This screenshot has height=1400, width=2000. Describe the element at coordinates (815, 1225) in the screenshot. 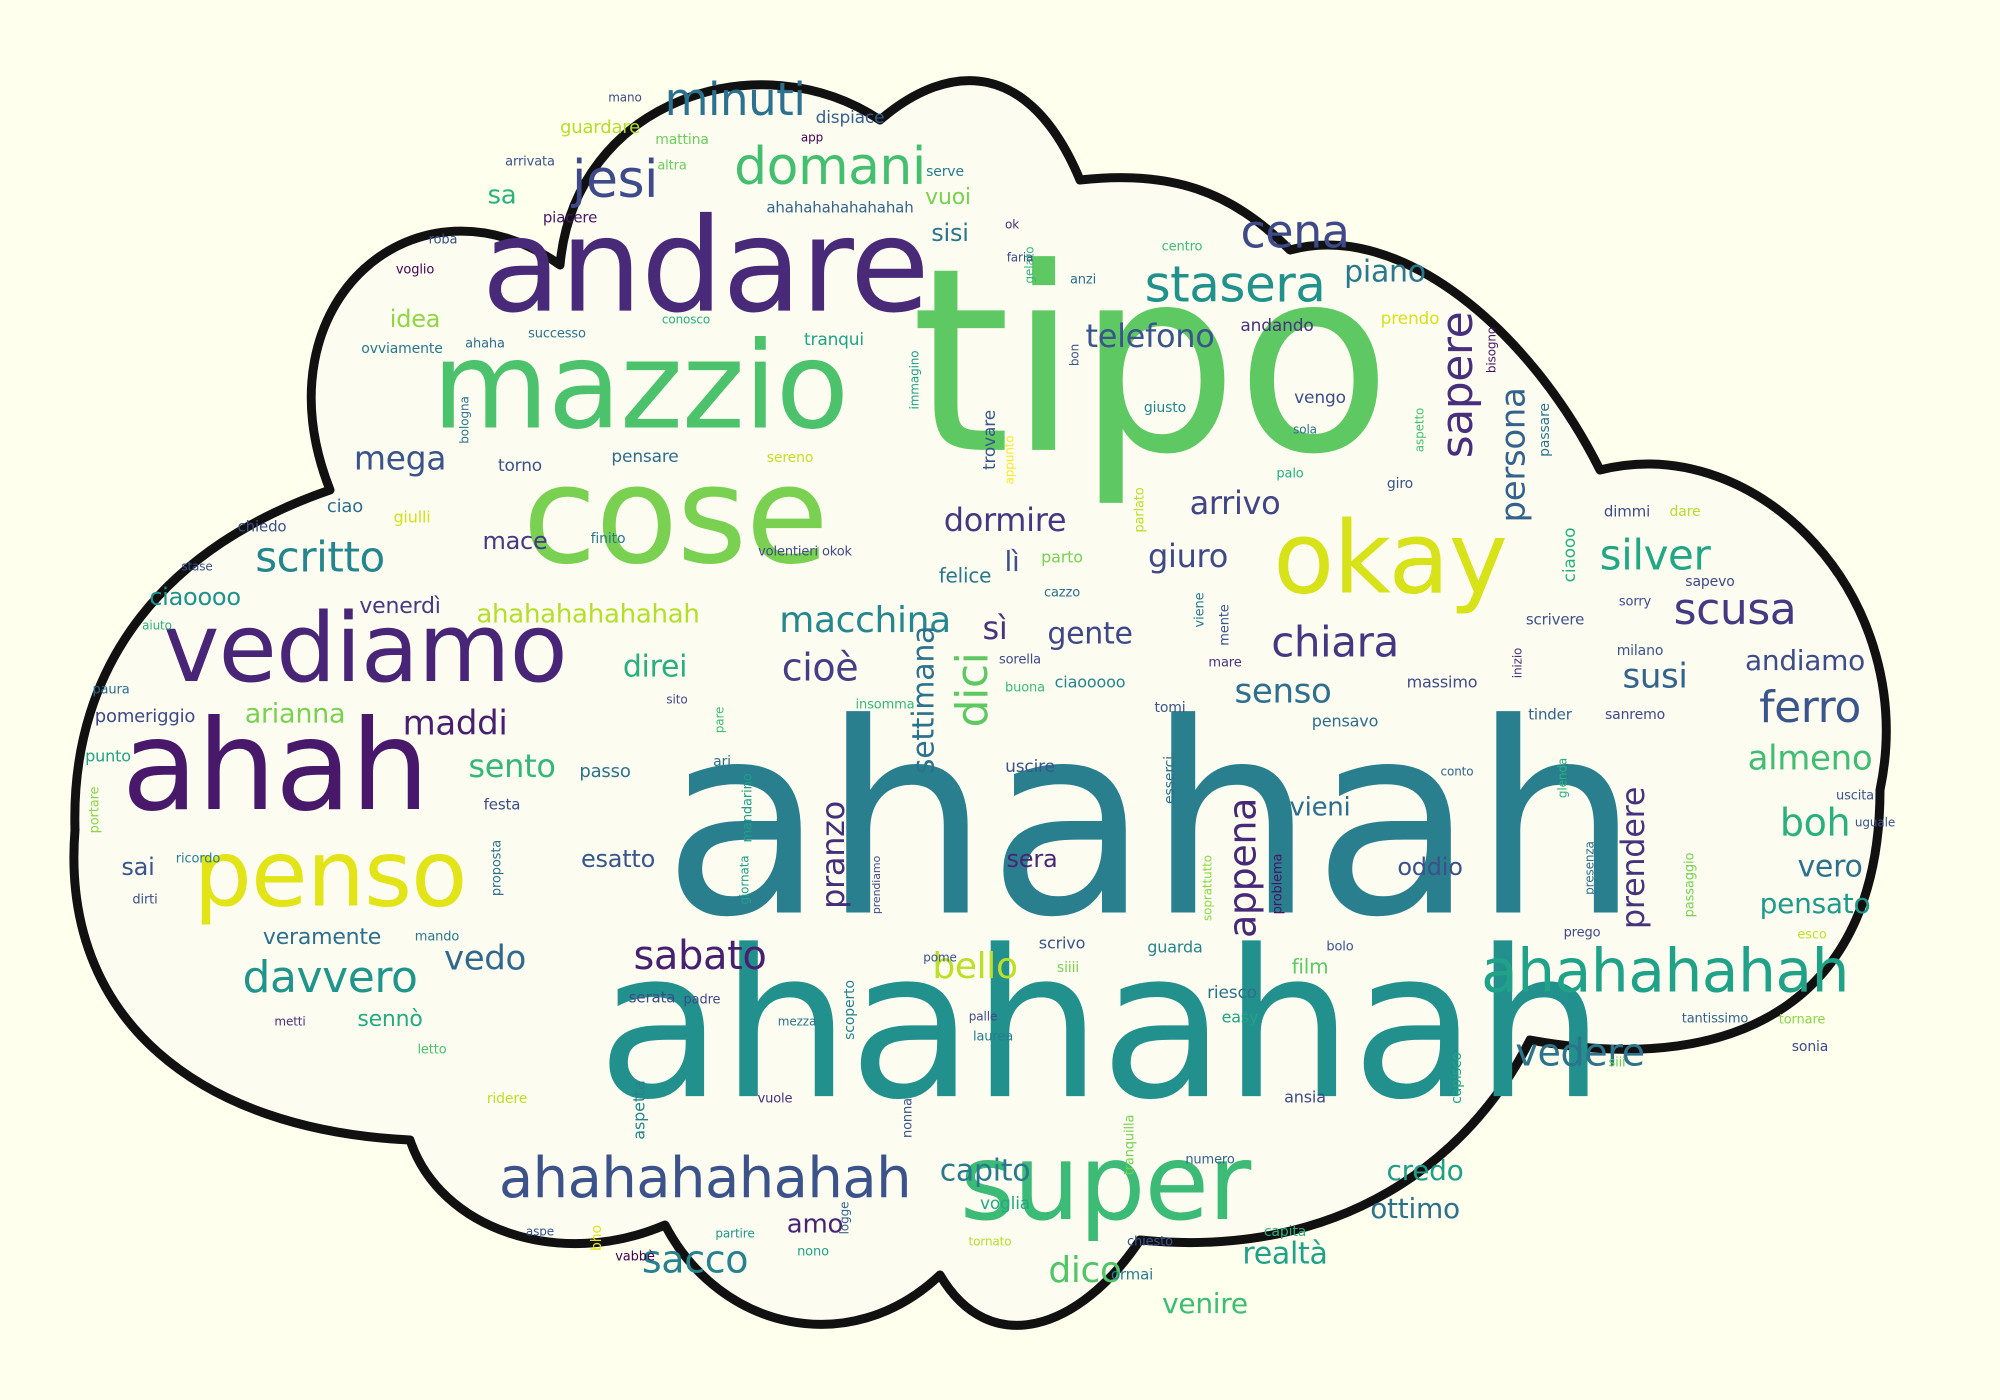

I see `word: amo` at that location.